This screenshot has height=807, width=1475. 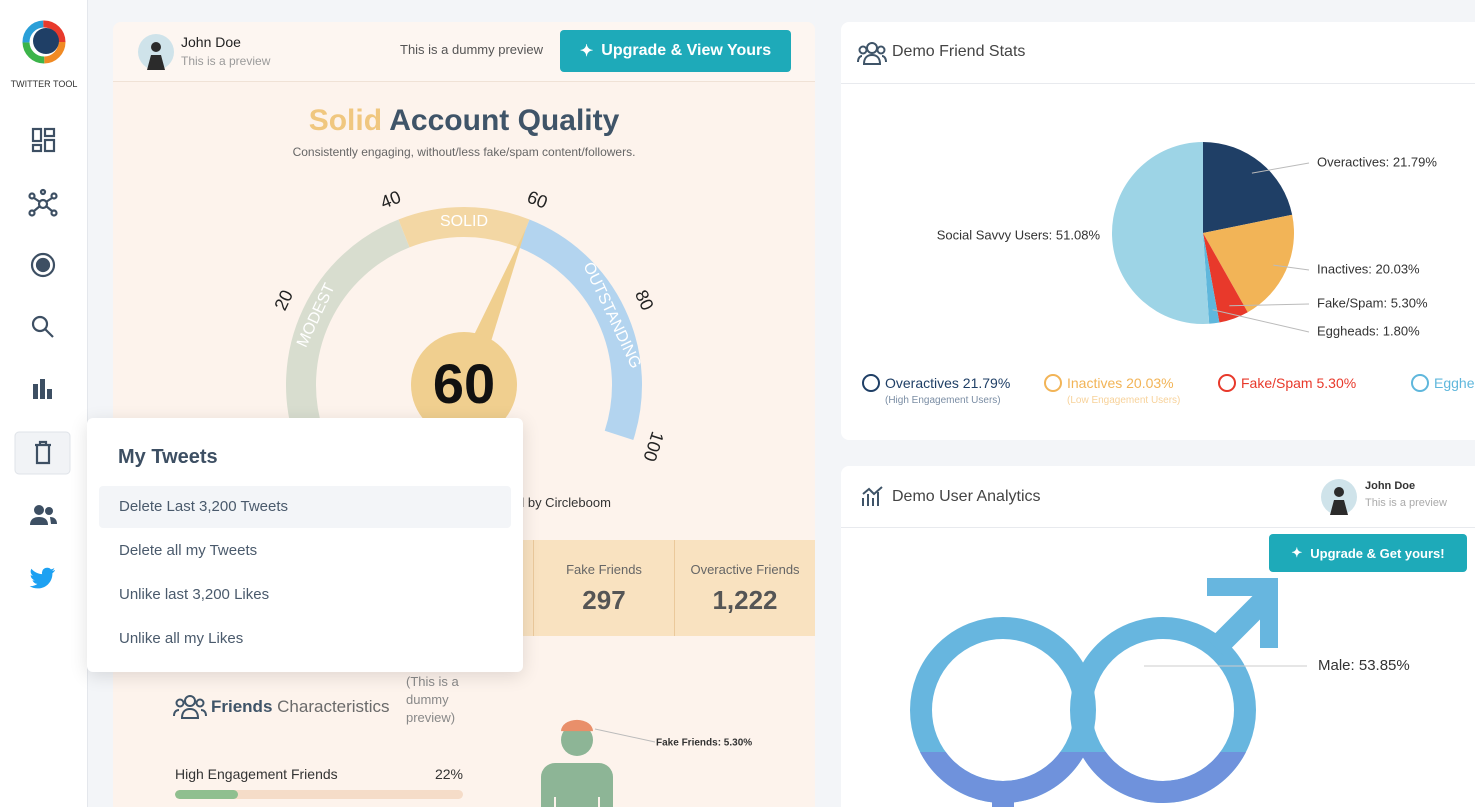 I want to click on friends-note: (This is a dummy preview), so click(x=432, y=699).